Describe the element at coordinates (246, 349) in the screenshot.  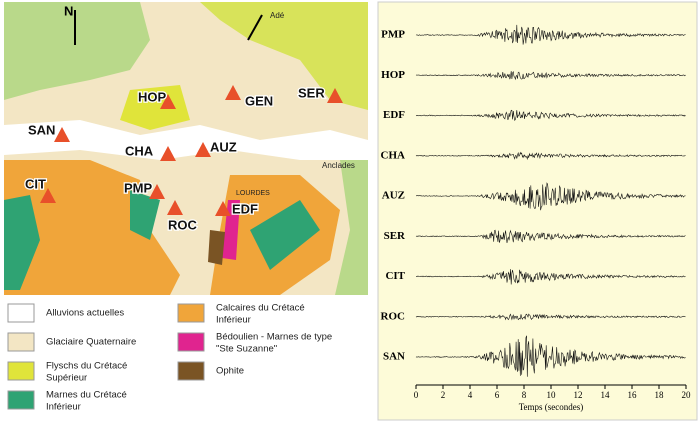
I see `legend-label: "Ste Suzanne"` at that location.